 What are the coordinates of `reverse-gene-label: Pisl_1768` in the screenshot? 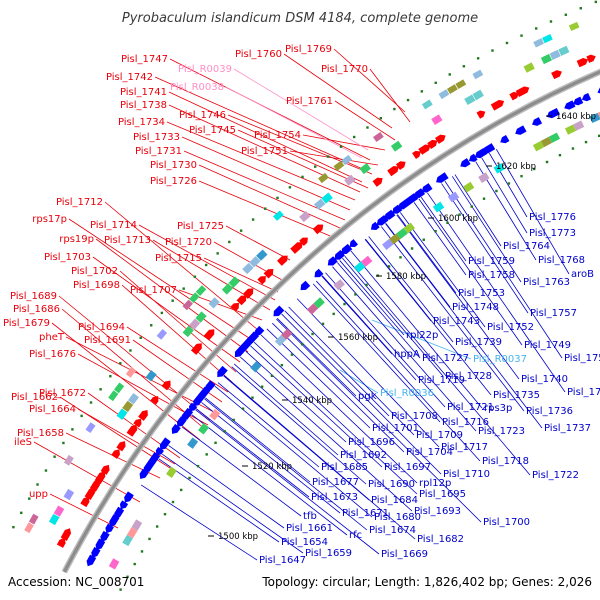 It's located at (561, 260).